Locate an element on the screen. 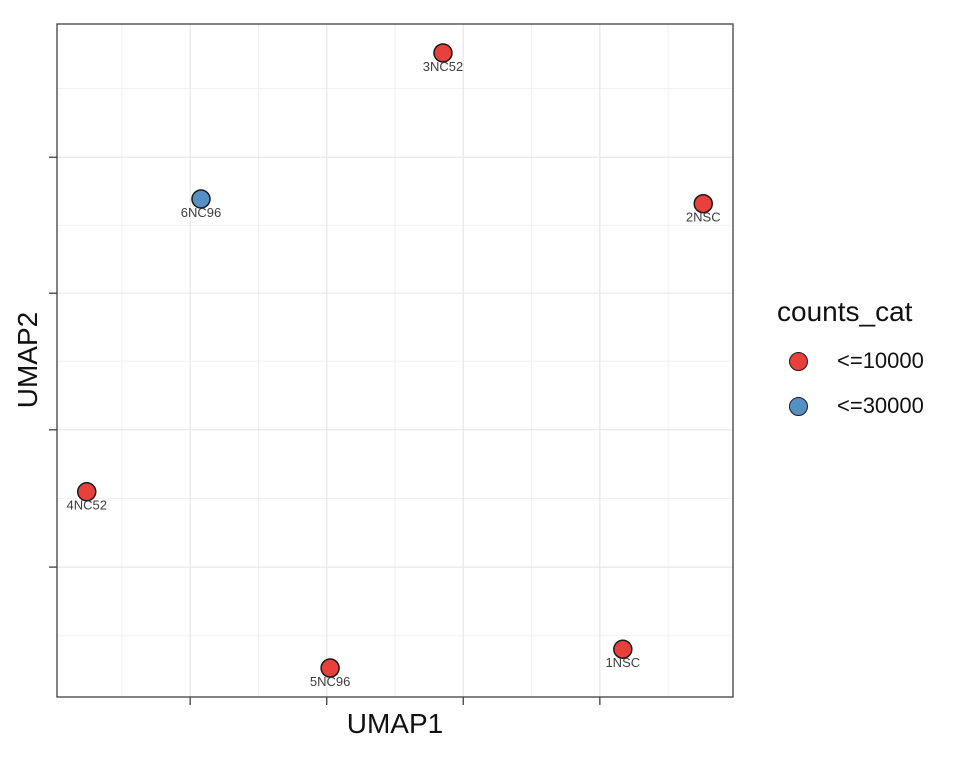 The image size is (960, 768). legend-item-le10000: <=10000 is located at coordinates (850, 361).